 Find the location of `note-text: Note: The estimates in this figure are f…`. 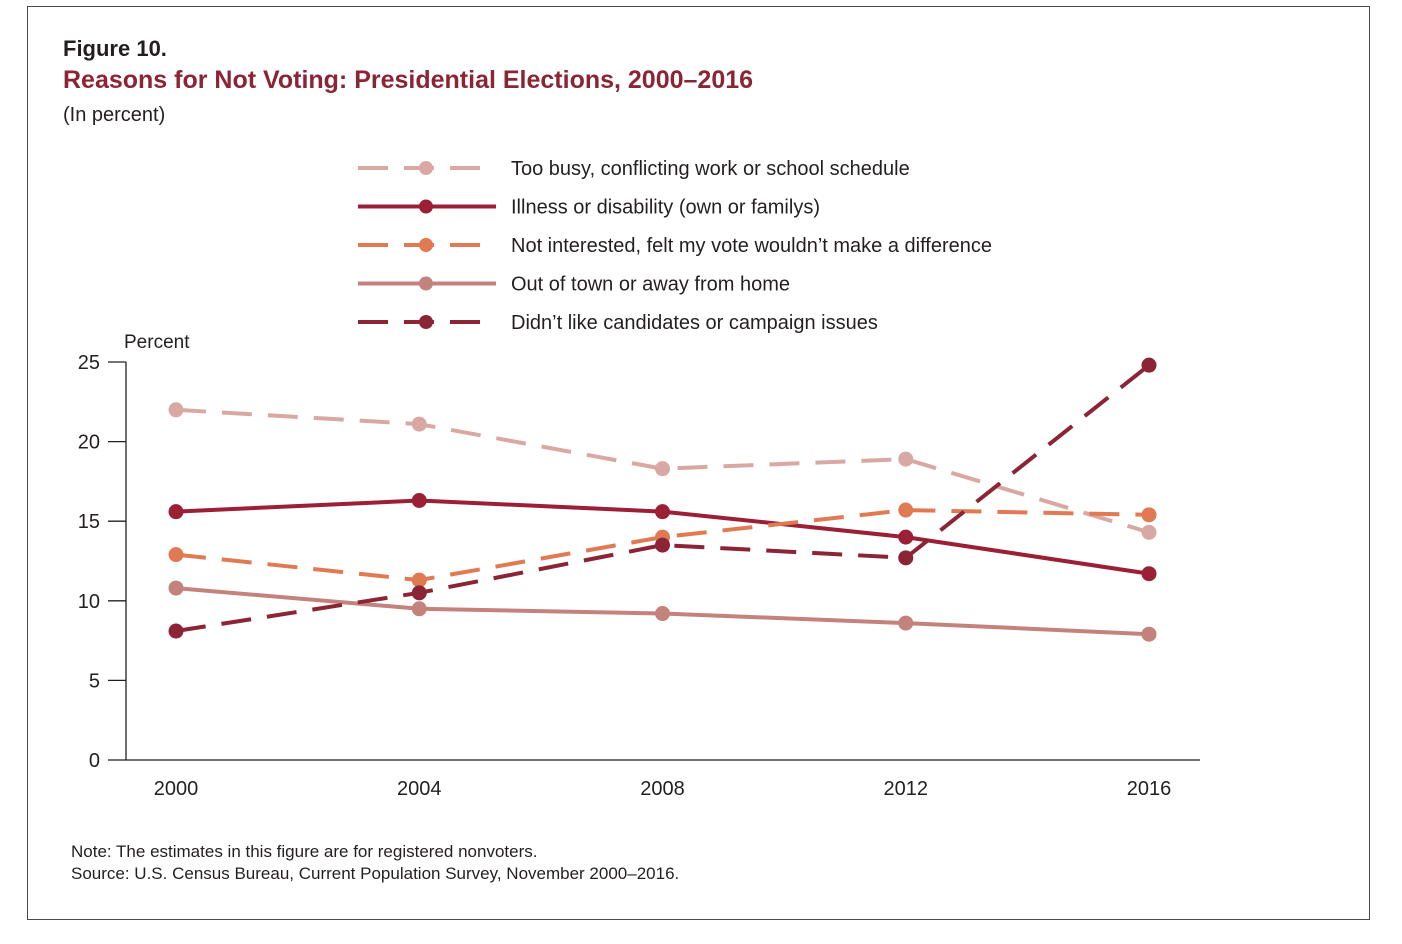

note-text: Note: The estimates in this figure are f… is located at coordinates (304, 851).